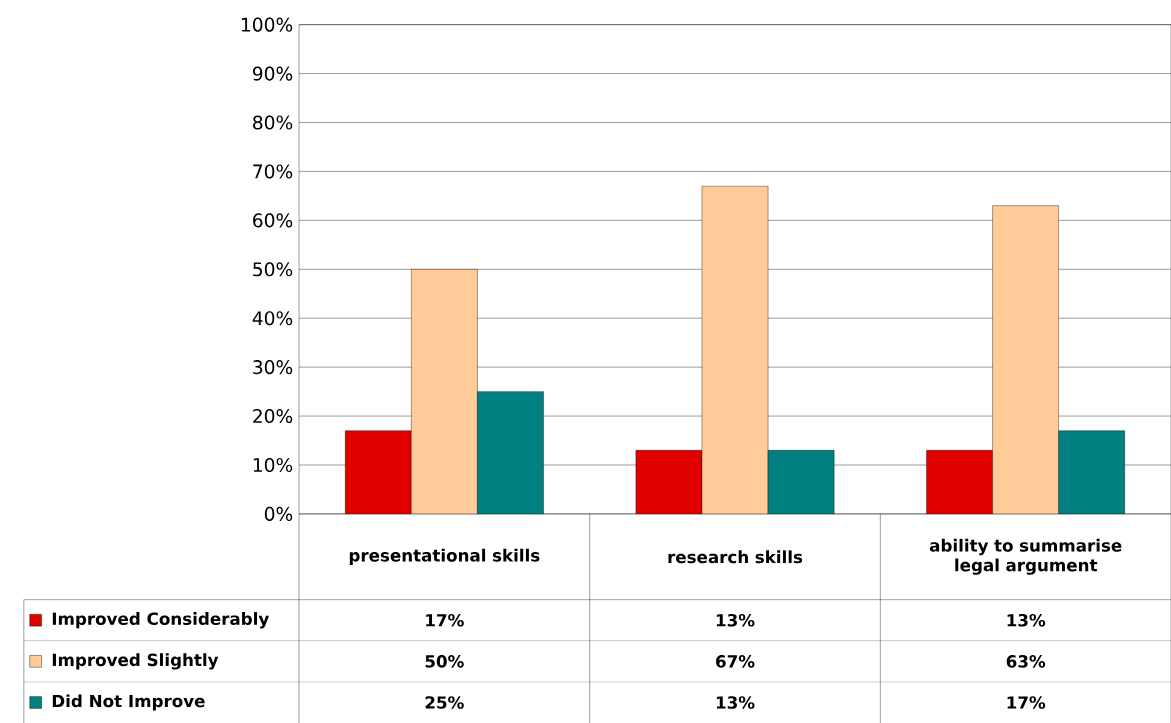  What do you see at coordinates (444, 556) in the screenshot?
I see `x-tick-label: presentational skills` at bounding box center [444, 556].